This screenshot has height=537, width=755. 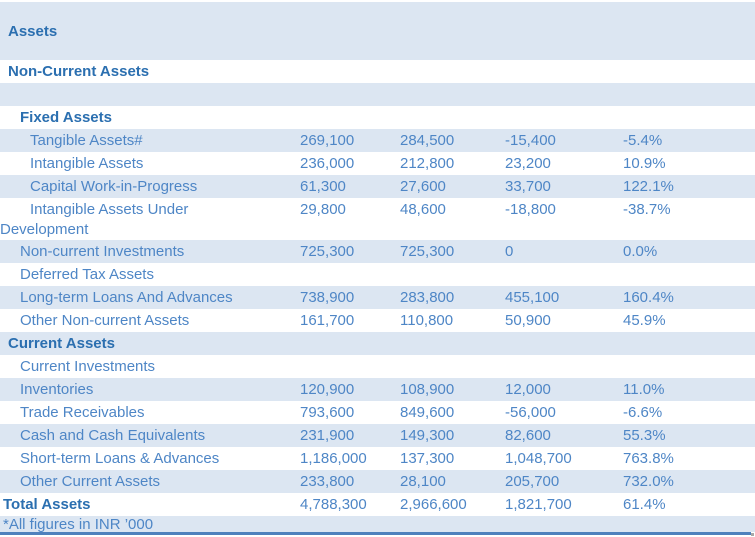 What do you see at coordinates (87, 163) in the screenshot?
I see `row-label: Intangible Assets` at bounding box center [87, 163].